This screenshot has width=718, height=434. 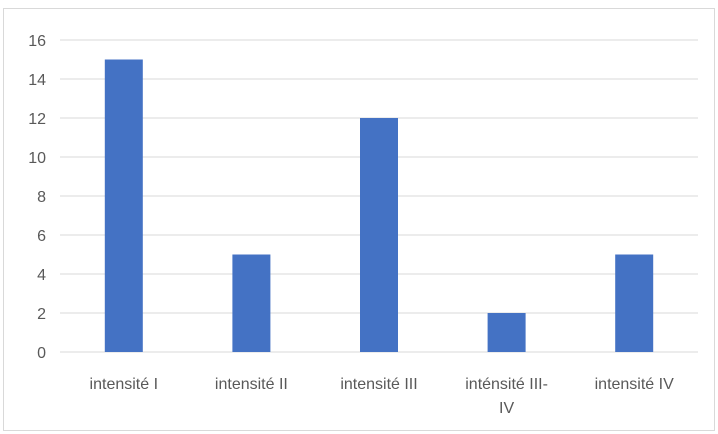 What do you see at coordinates (251, 384) in the screenshot?
I see `x-category-label: intensité II` at bounding box center [251, 384].